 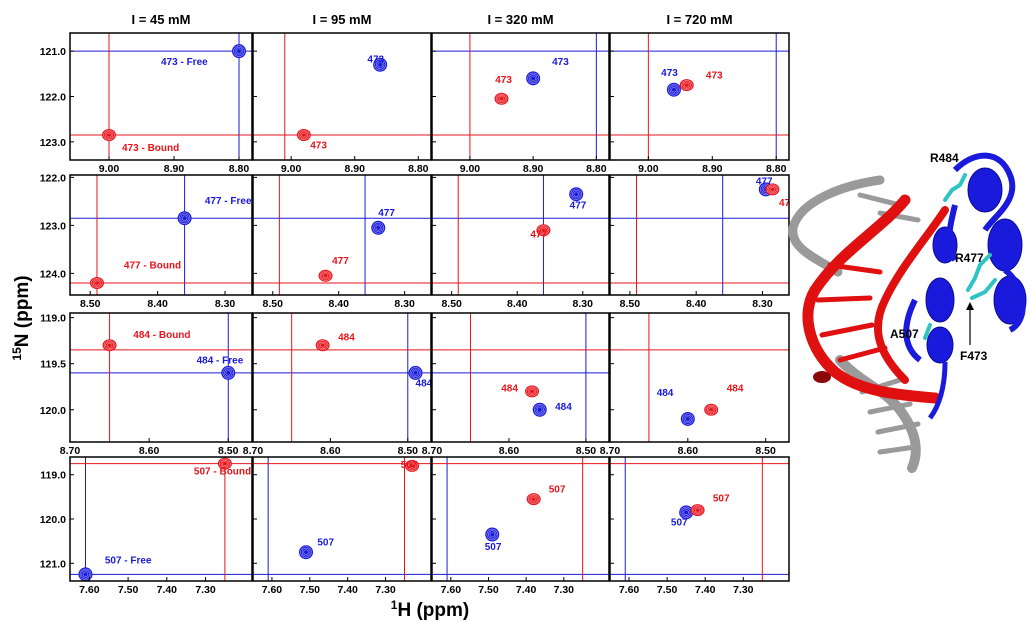 I want to click on panel-507-4: 507 507 7.60 7.50 7.40 7.30, so click(x=699, y=526).